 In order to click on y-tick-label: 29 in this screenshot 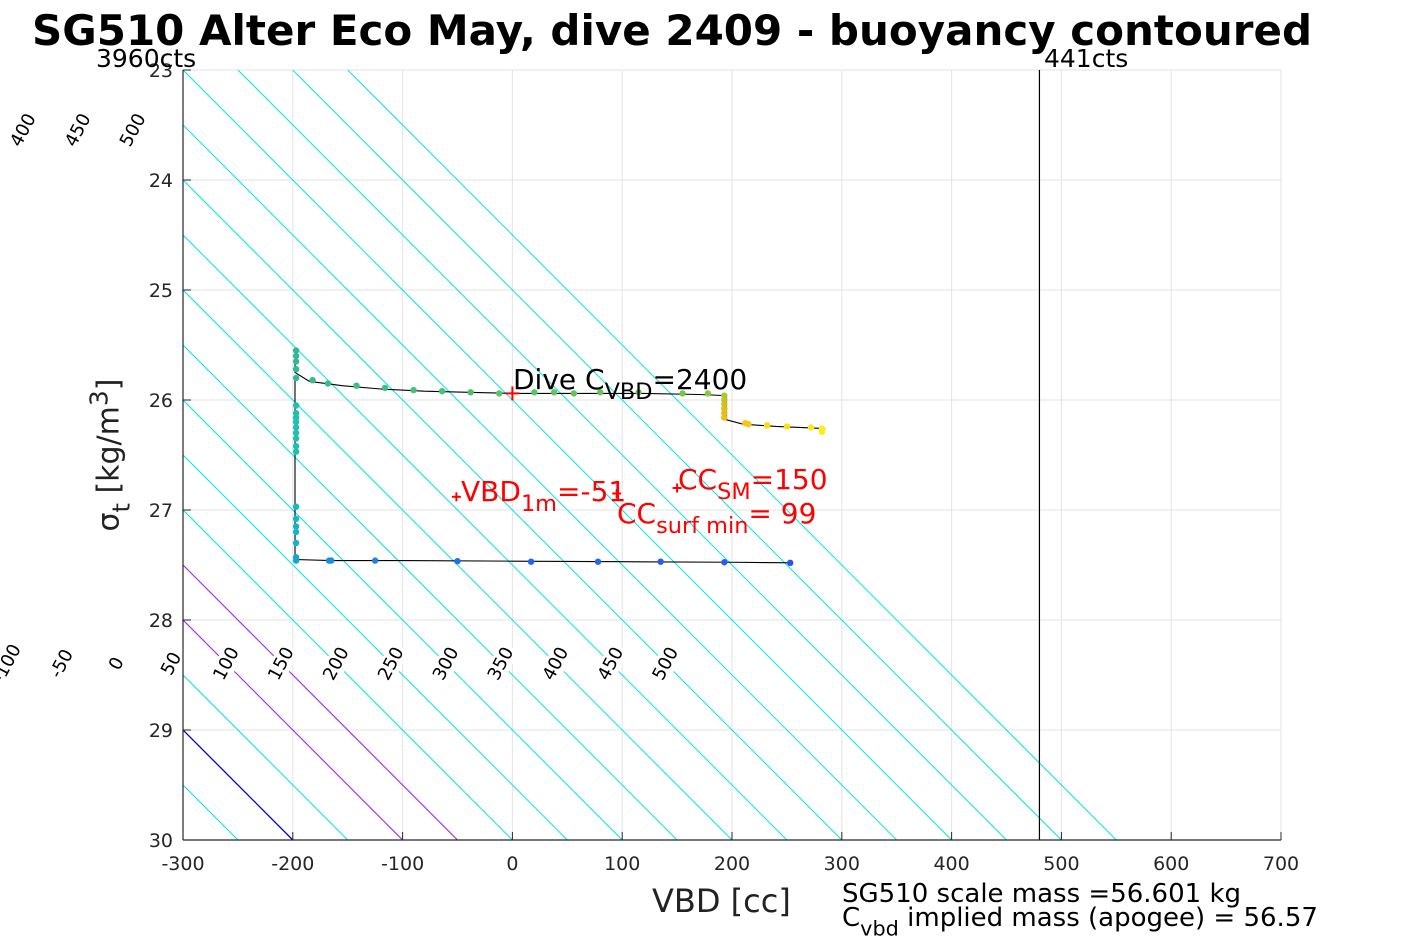, I will do `click(161, 731)`.